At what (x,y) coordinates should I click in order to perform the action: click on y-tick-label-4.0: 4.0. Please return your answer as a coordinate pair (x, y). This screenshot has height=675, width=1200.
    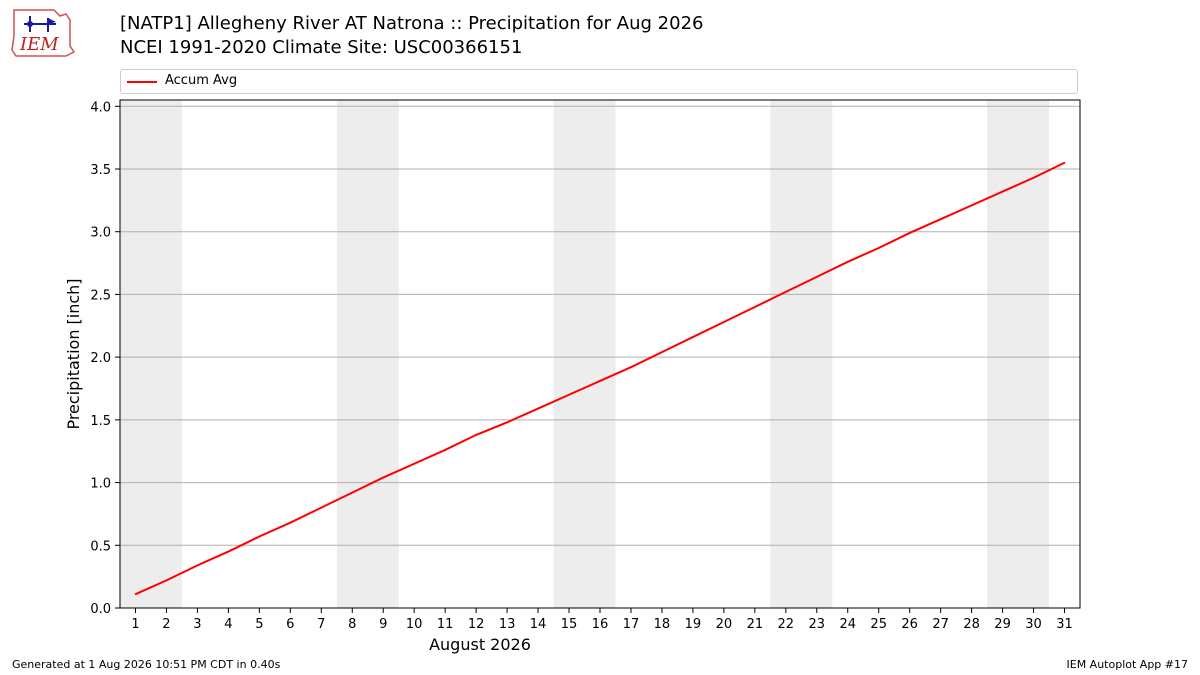
    Looking at the image, I should click on (100, 107).